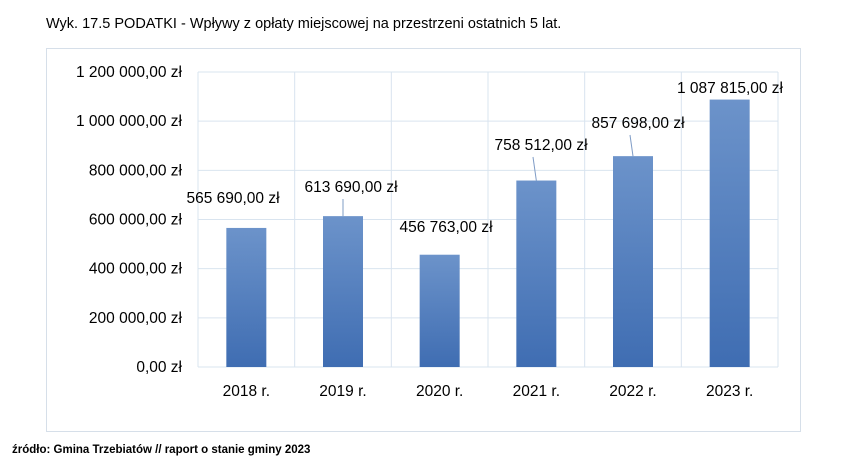 The width and height of the screenshot is (860, 469). What do you see at coordinates (541, 145) in the screenshot?
I see `data-label: 758 512,00 zł` at bounding box center [541, 145].